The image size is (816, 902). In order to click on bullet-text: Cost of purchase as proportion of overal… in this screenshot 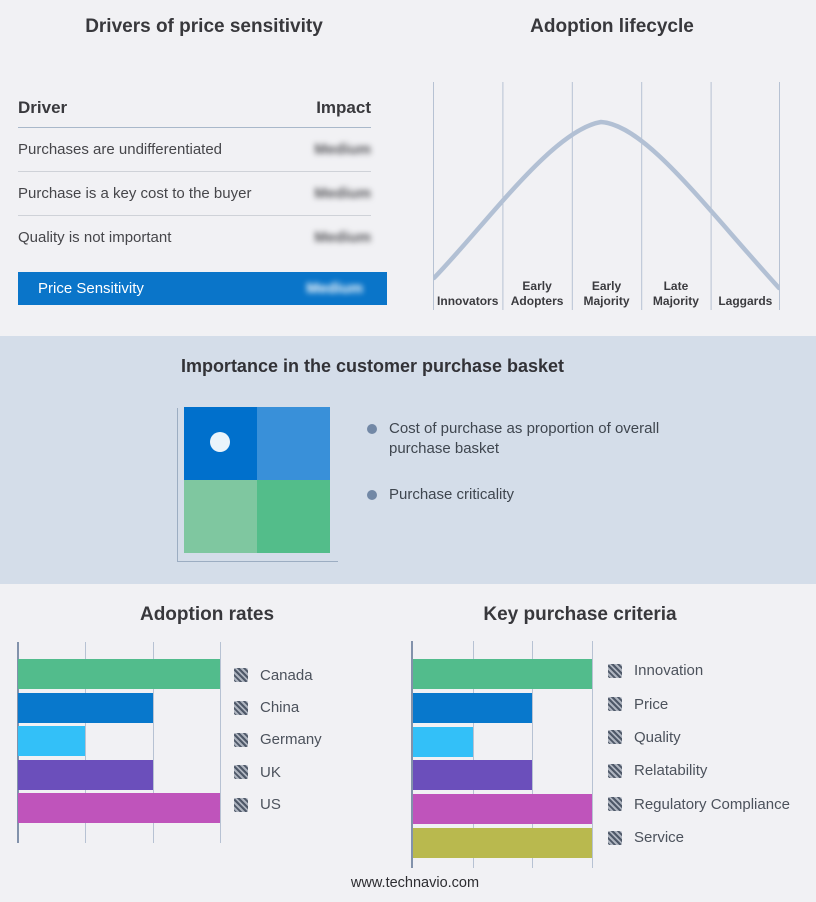, I will do `click(524, 438)`.